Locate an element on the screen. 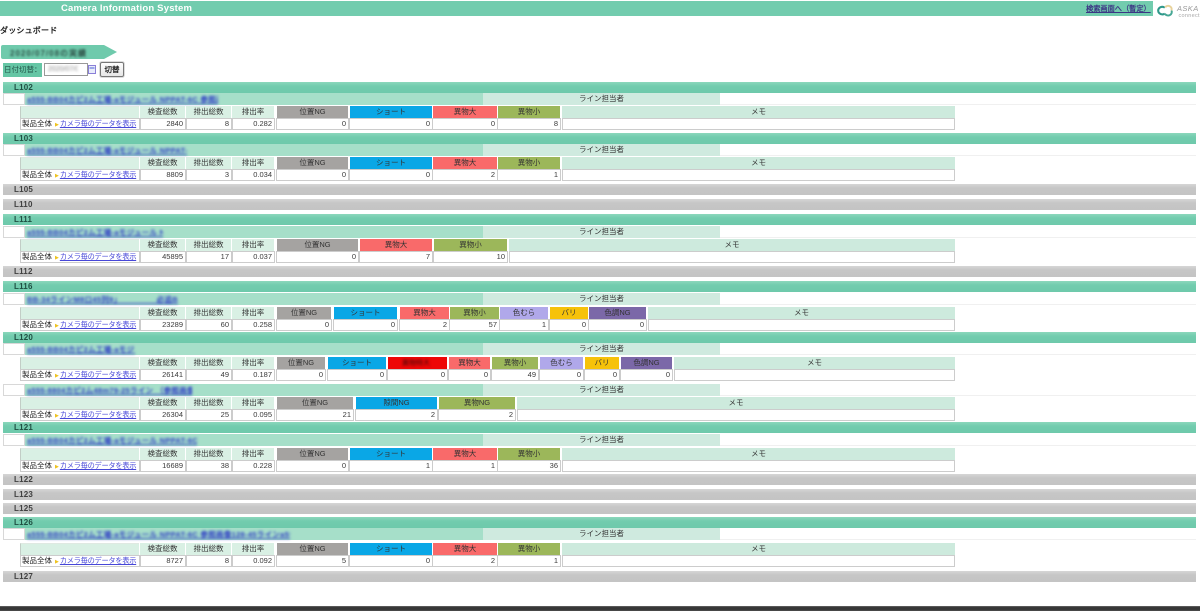  svg-text: connect is located at coordinates (1189, 15).